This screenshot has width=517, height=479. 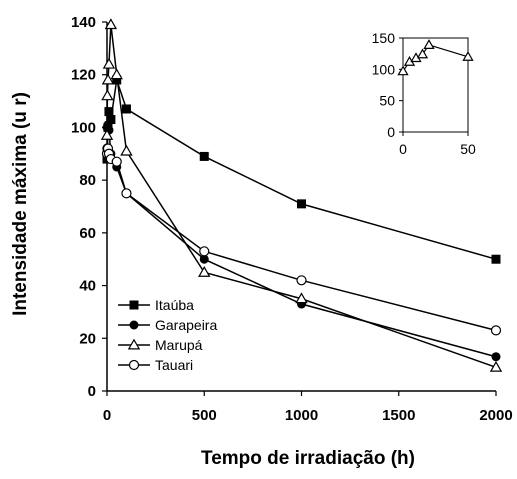 What do you see at coordinates (83, 75) in the screenshot?
I see `y-tick-label: 120` at bounding box center [83, 75].